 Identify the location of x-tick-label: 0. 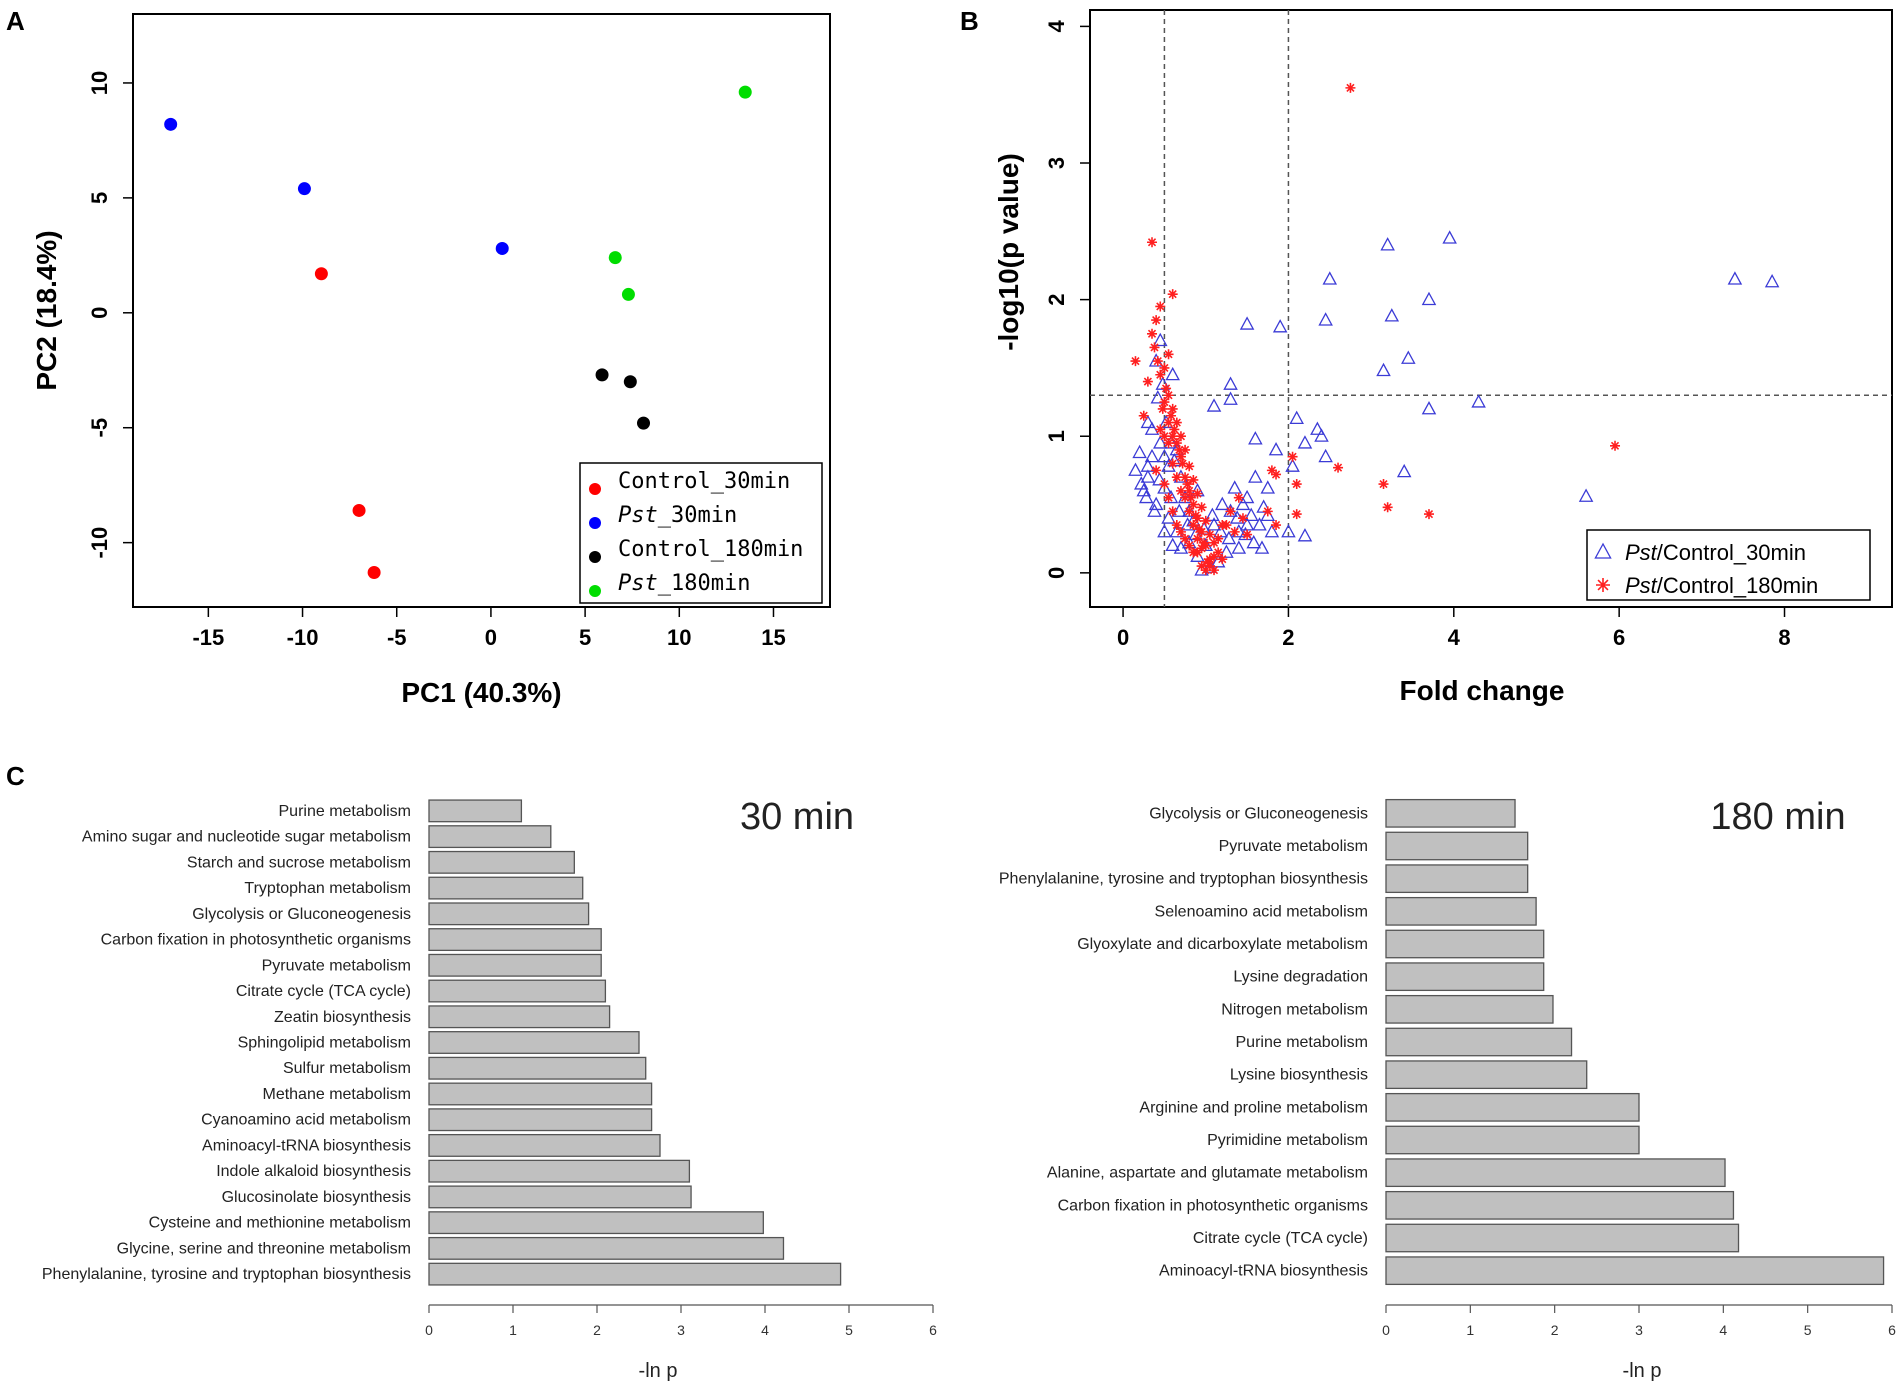
(429, 1330).